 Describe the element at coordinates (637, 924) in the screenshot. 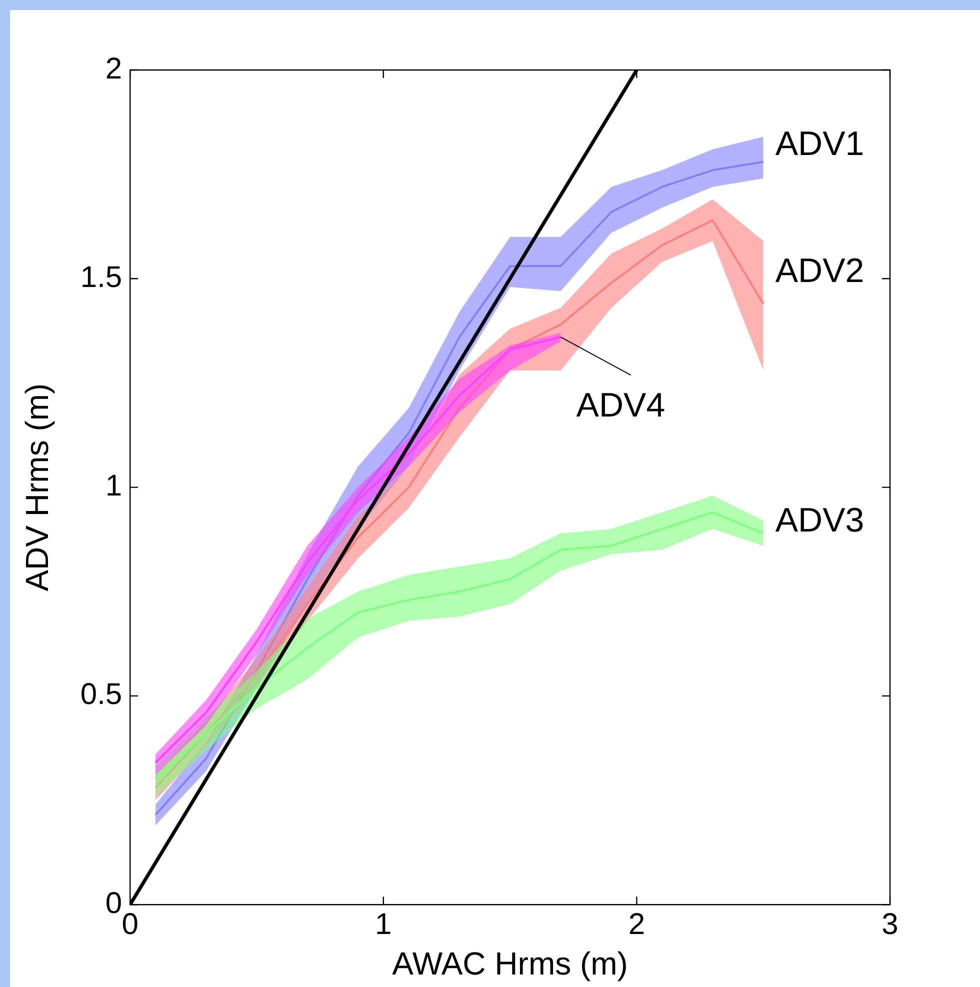

I see `x-tick-label: 2` at that location.